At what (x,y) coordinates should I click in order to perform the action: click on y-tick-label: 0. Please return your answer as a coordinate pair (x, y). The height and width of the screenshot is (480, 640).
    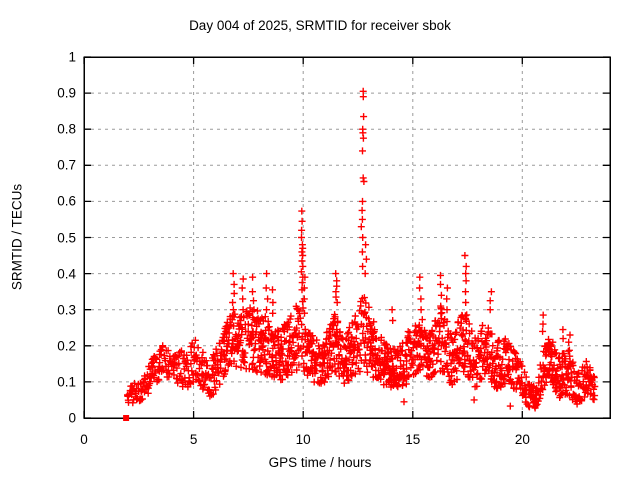
    Looking at the image, I should click on (72, 418).